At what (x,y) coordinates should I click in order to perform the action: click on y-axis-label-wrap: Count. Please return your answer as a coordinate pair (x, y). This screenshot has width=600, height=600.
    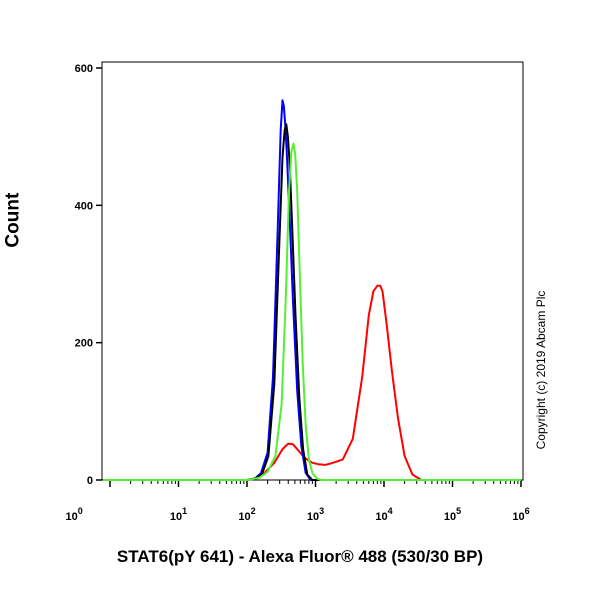
    Looking at the image, I should click on (14, 220).